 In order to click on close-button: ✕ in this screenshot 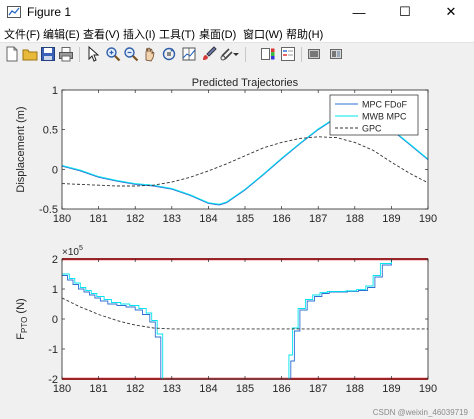, I will do `click(451, 11)`.